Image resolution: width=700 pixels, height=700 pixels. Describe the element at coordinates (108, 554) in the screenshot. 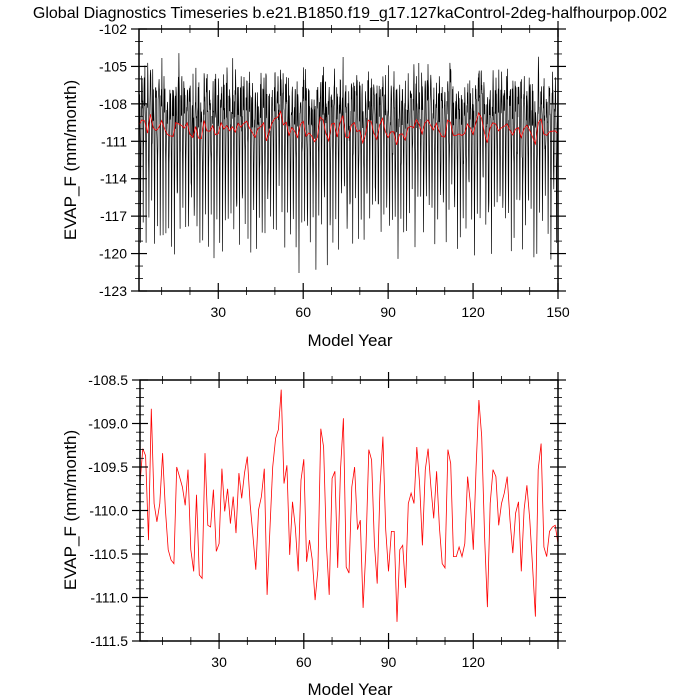

I see `y-tick-label: -110.5` at that location.